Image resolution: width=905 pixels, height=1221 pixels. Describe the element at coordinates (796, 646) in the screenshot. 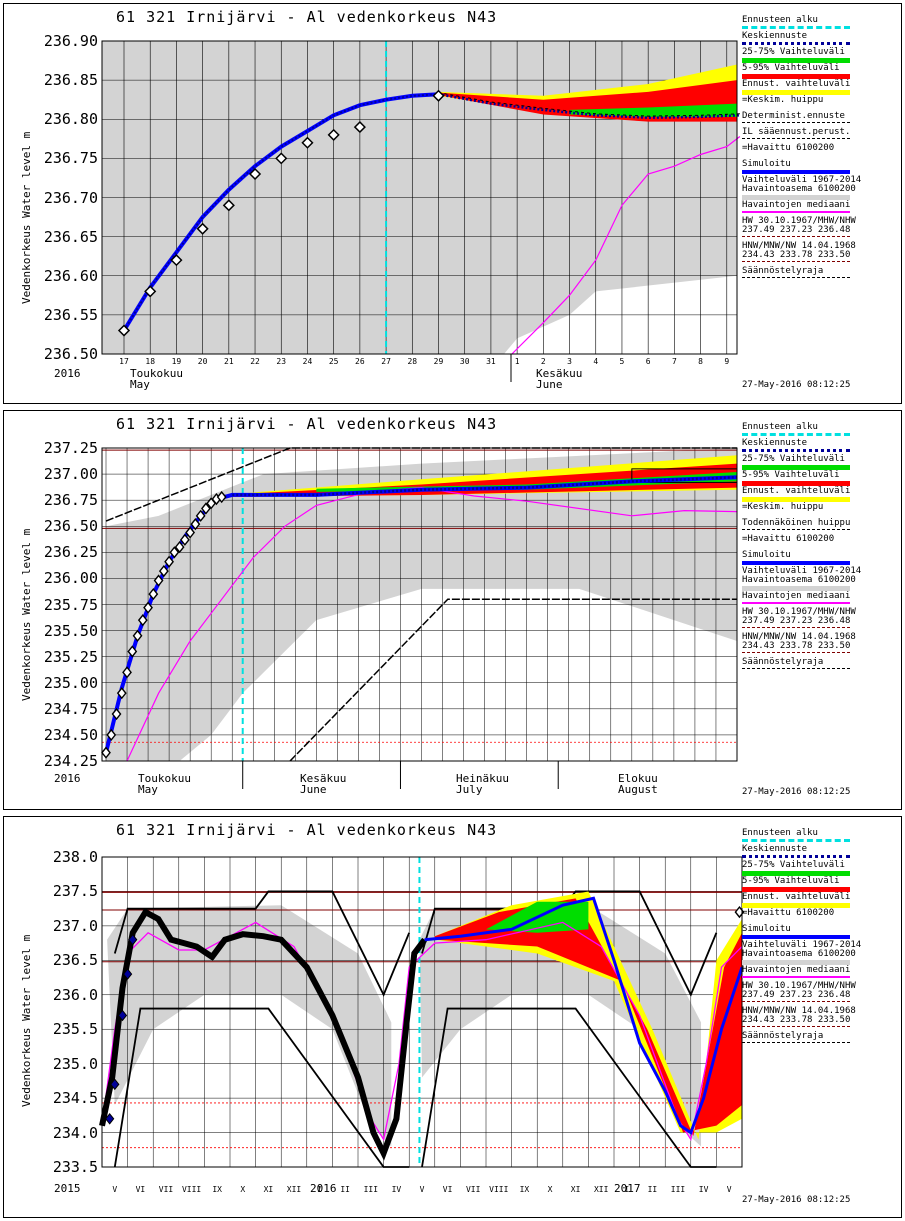

I see `legend-item-label: 234.43 233.78 233.50` at that location.